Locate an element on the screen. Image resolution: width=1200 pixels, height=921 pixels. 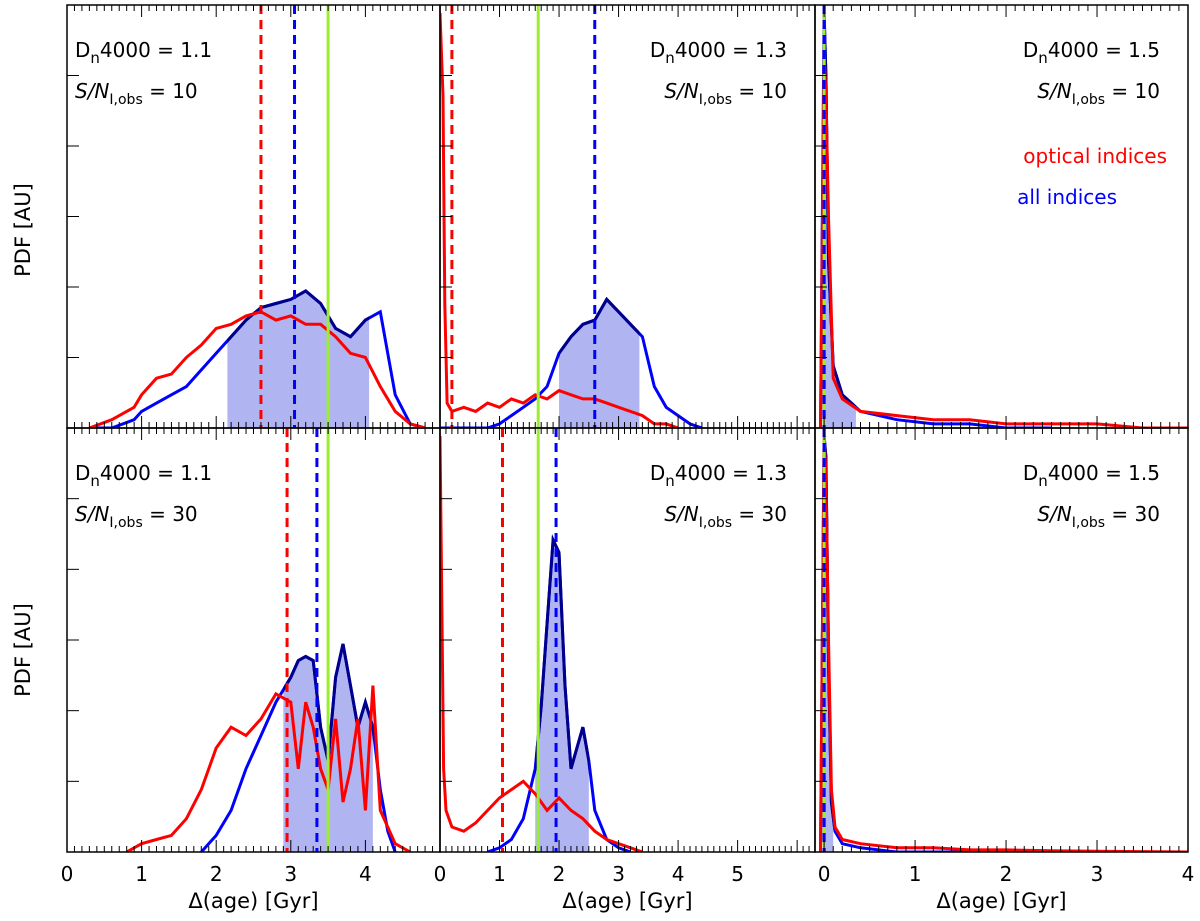
legend-all: all indices is located at coordinates (1067, 197).